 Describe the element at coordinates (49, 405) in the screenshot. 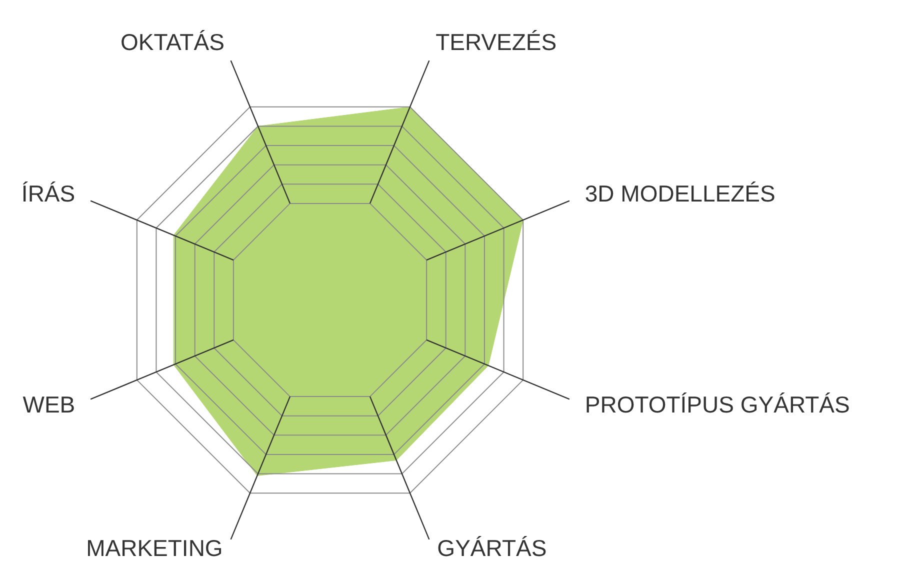

I see `spoke-label: WEB` at that location.